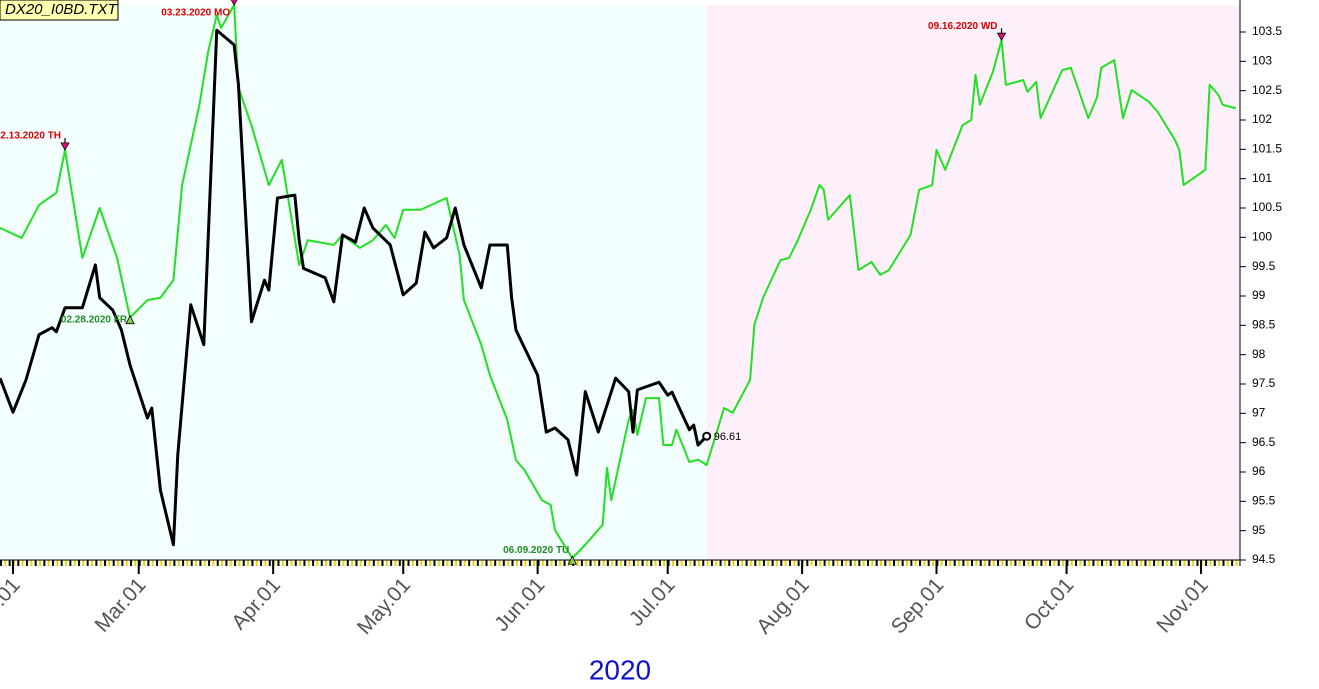 The image size is (1319, 689). Describe the element at coordinates (195, 13) in the screenshot. I see `annotation-label: 03.23.2020 MO` at that location.